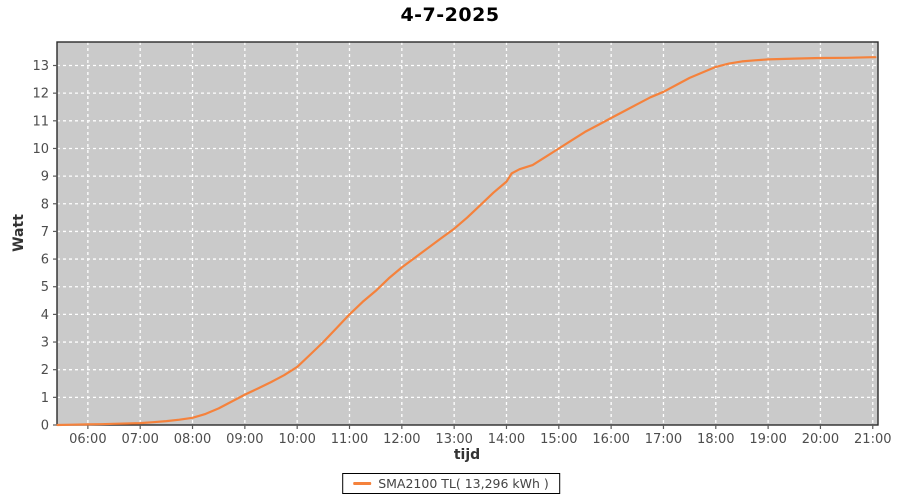  Describe the element at coordinates (45, 315) in the screenshot. I see `y-tick-label: 4` at that location.